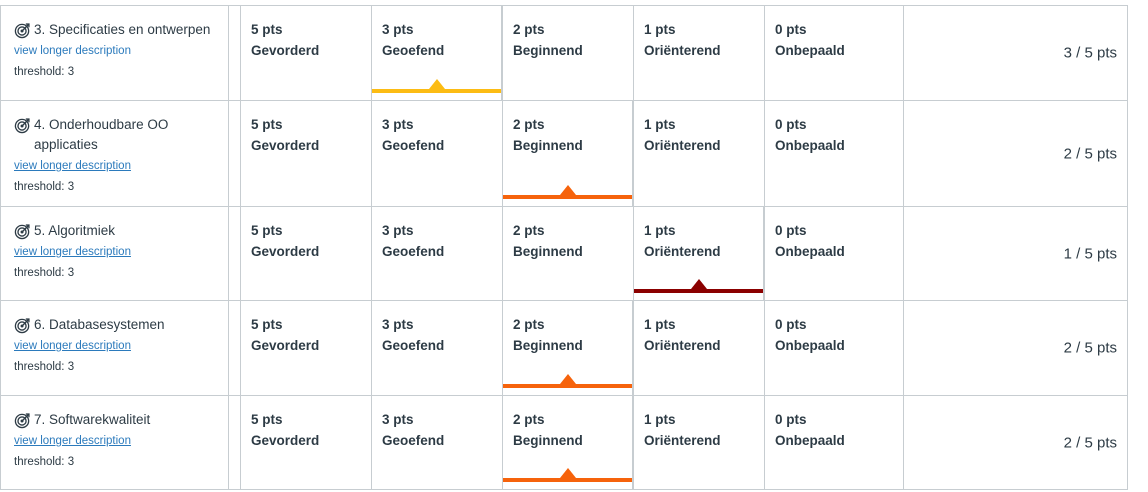 Image resolution: width=1148 pixels, height=492 pixels. I want to click on criterion-title: 6. Databasesystemen, so click(119, 325).